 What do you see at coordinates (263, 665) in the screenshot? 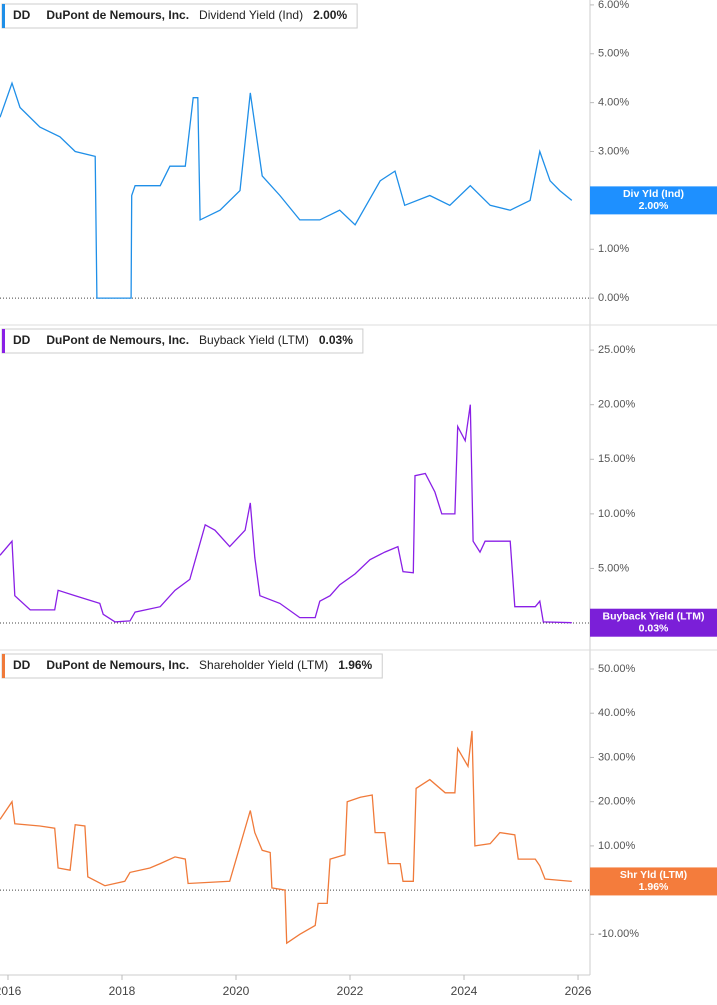
I see `legend-label: Shareholder Yield (LTM)` at bounding box center [263, 665].